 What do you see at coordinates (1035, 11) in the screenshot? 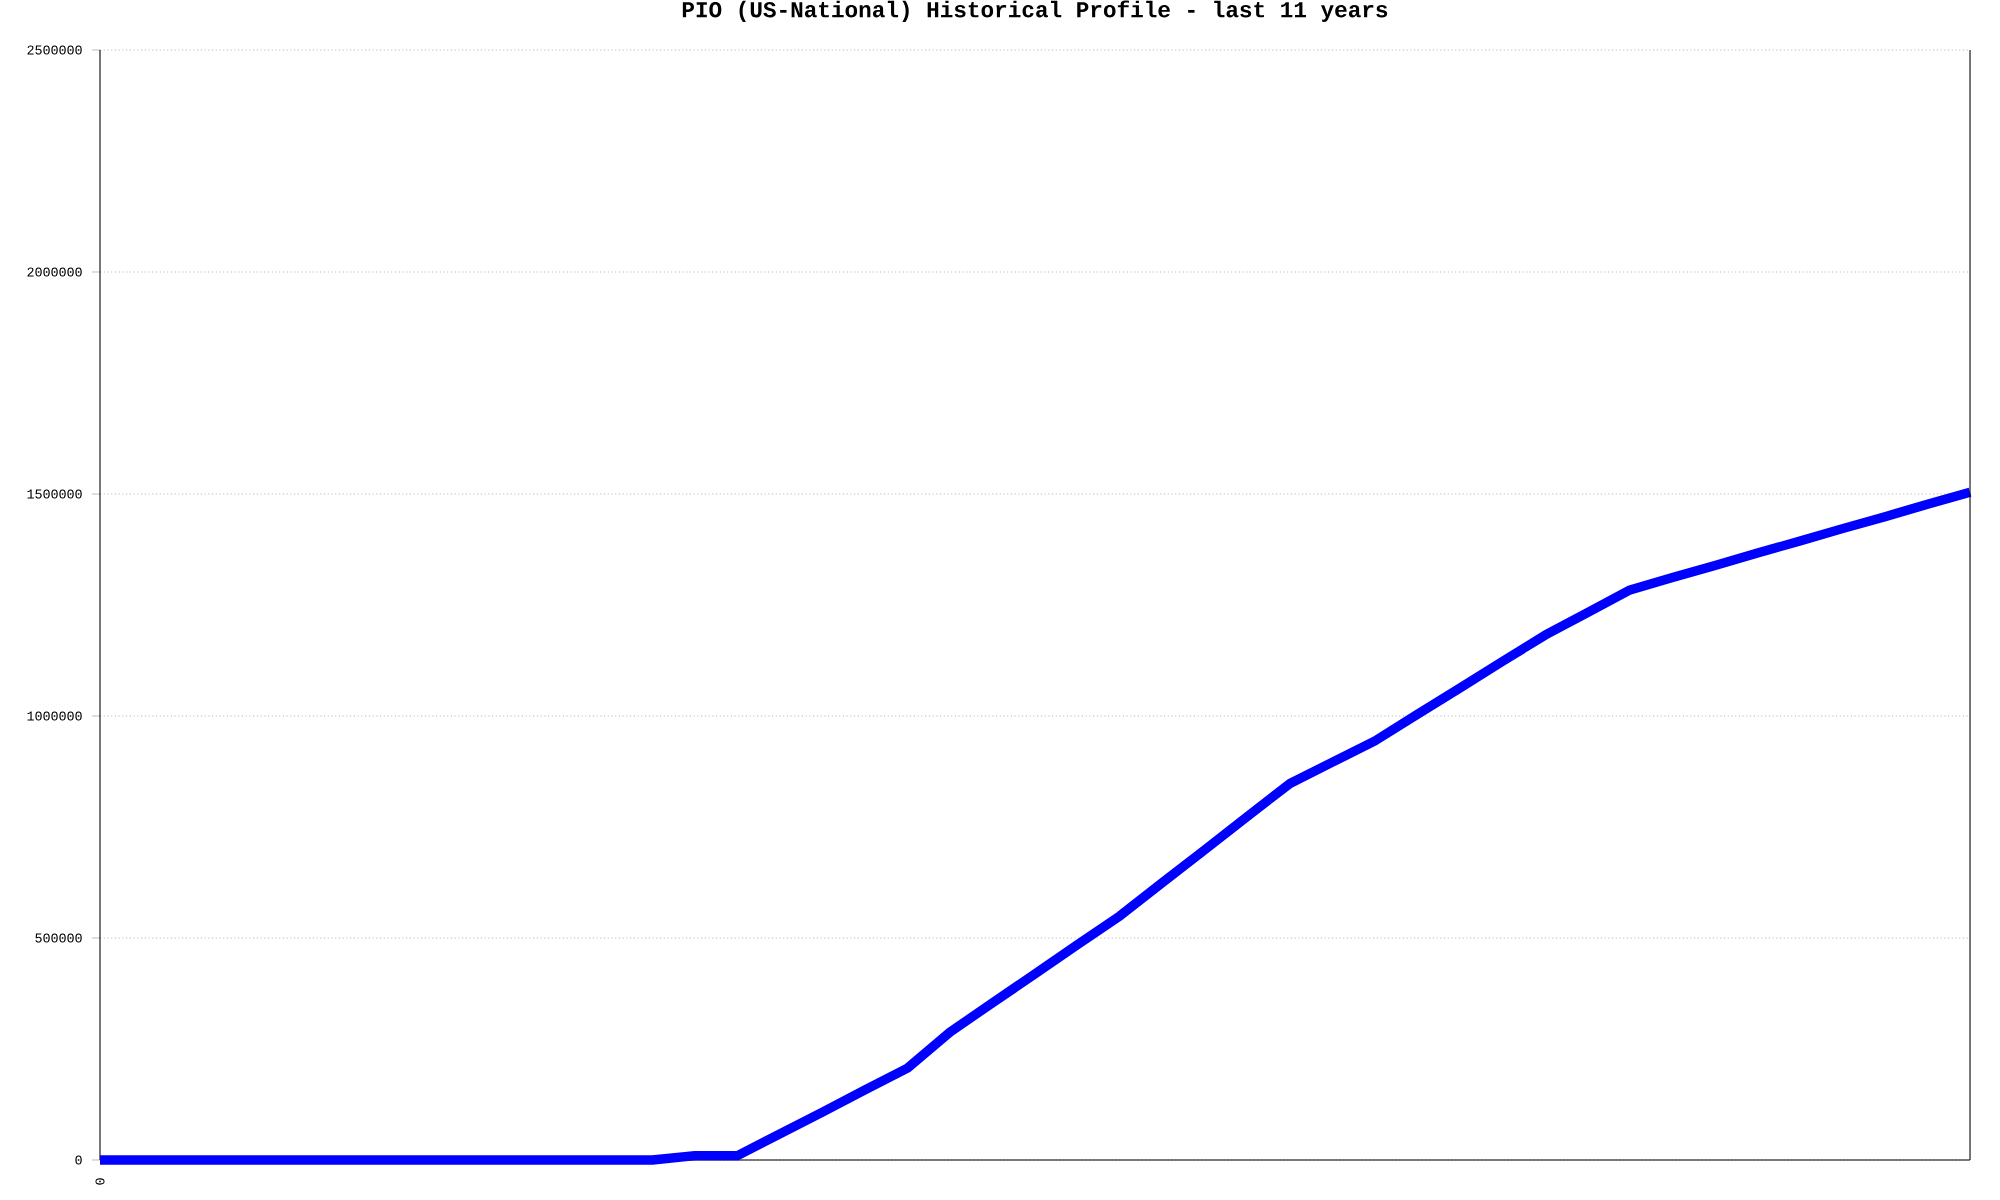
I see `chart-title: PIO (US-National) Historical Profile - last 11 years` at bounding box center [1035, 11].